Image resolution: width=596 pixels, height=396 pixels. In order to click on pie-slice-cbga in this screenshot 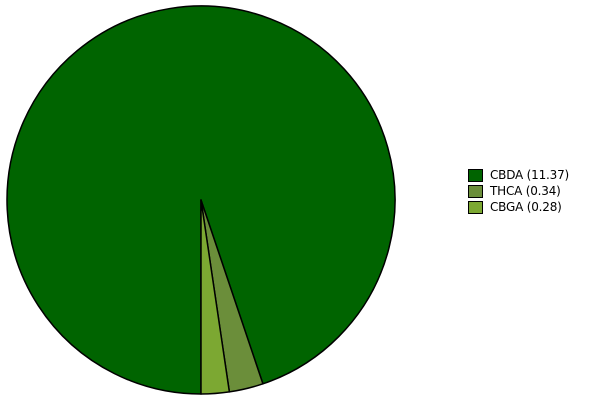, I will do `click(215, 297)`.